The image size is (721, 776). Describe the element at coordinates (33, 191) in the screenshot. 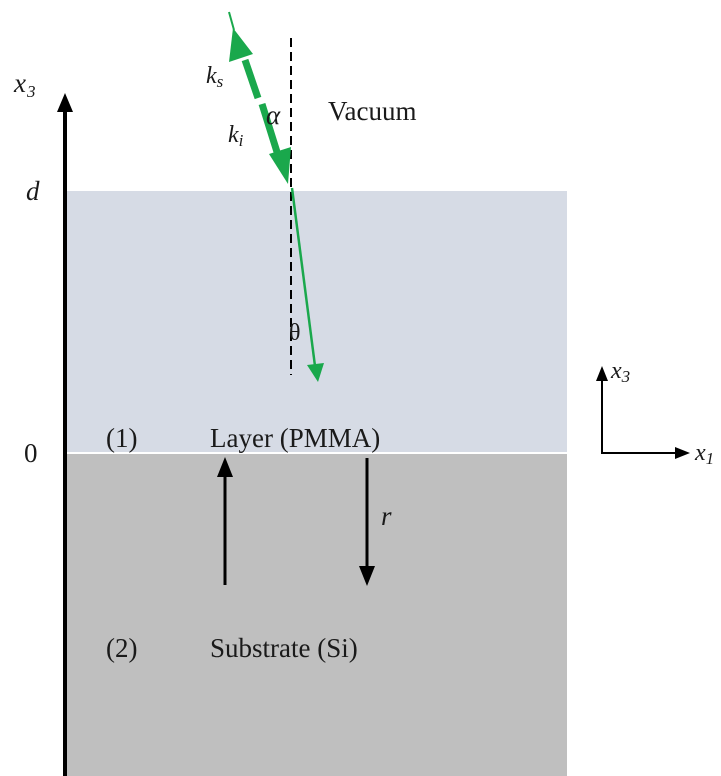

I see `tick-label-d: d` at that location.